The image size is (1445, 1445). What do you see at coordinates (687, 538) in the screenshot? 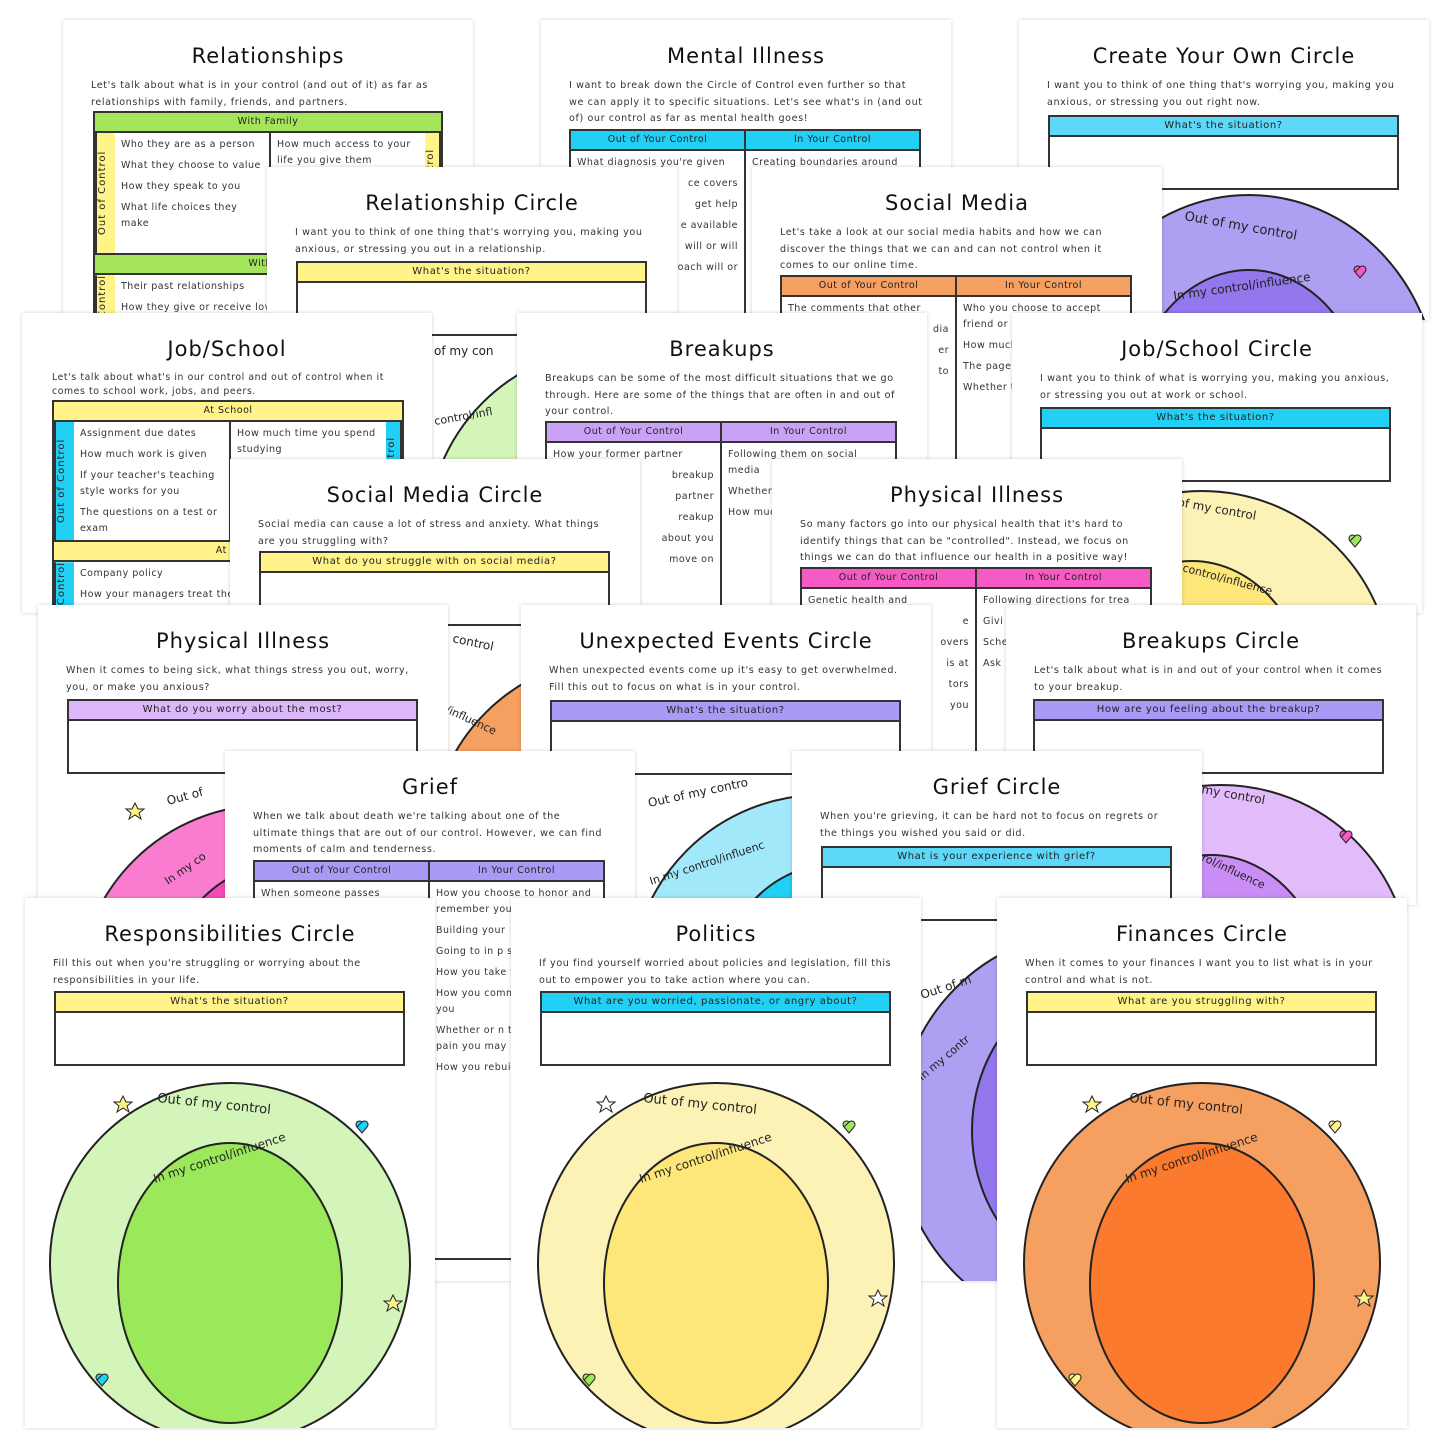
I see `list-item: about you` at bounding box center [687, 538].